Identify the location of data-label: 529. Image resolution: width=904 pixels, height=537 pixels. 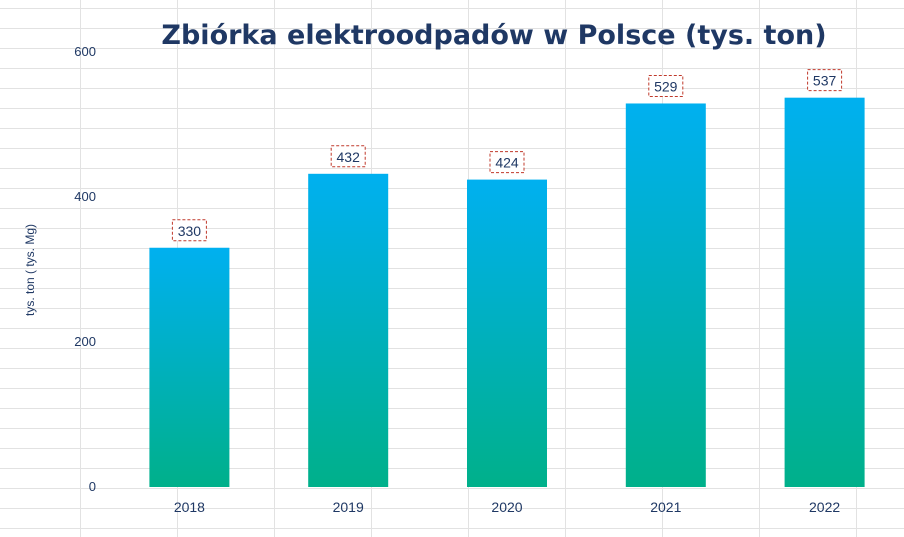
(666, 86).